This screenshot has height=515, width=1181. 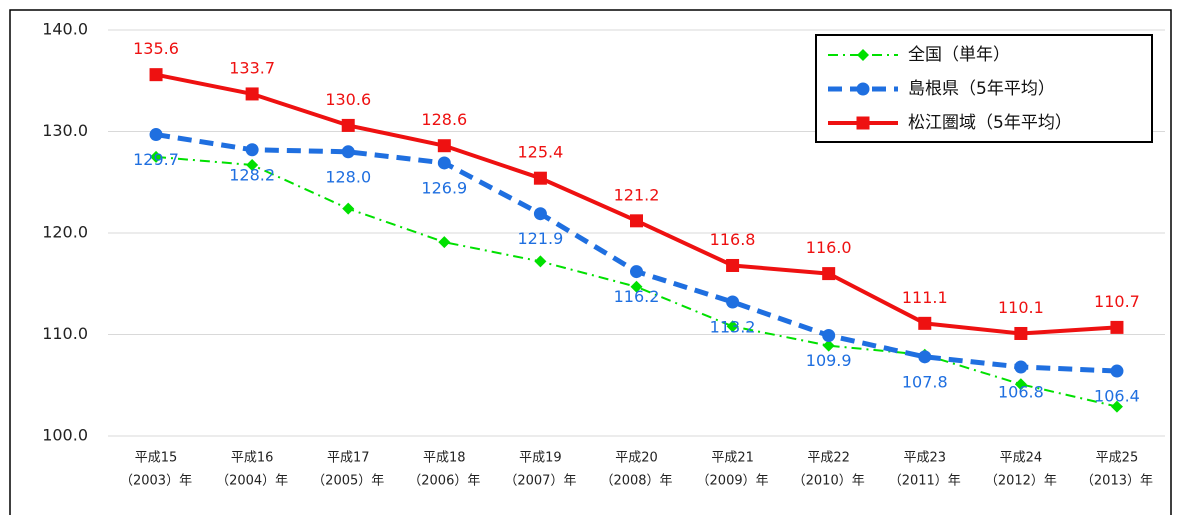 What do you see at coordinates (541, 238) in the screenshot?
I see `data-label: 121.9` at bounding box center [541, 238].